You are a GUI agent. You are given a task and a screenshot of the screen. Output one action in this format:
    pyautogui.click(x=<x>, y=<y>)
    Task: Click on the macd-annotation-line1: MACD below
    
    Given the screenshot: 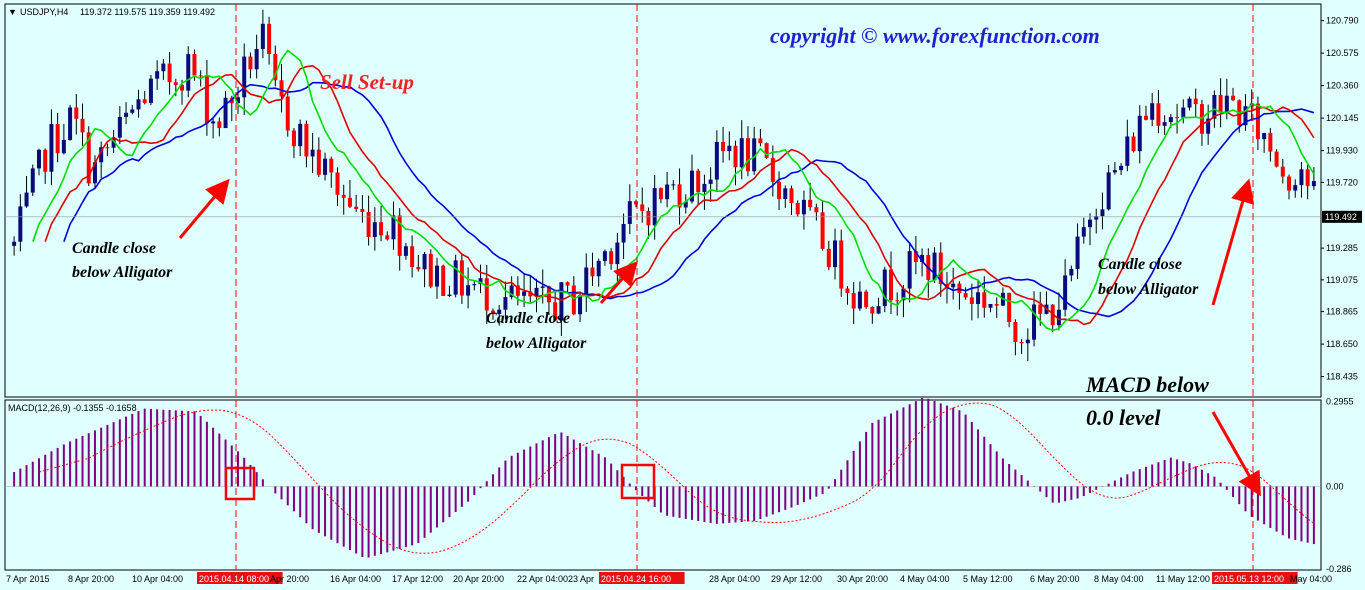 What is the action you would take?
    pyautogui.click(x=1147, y=384)
    